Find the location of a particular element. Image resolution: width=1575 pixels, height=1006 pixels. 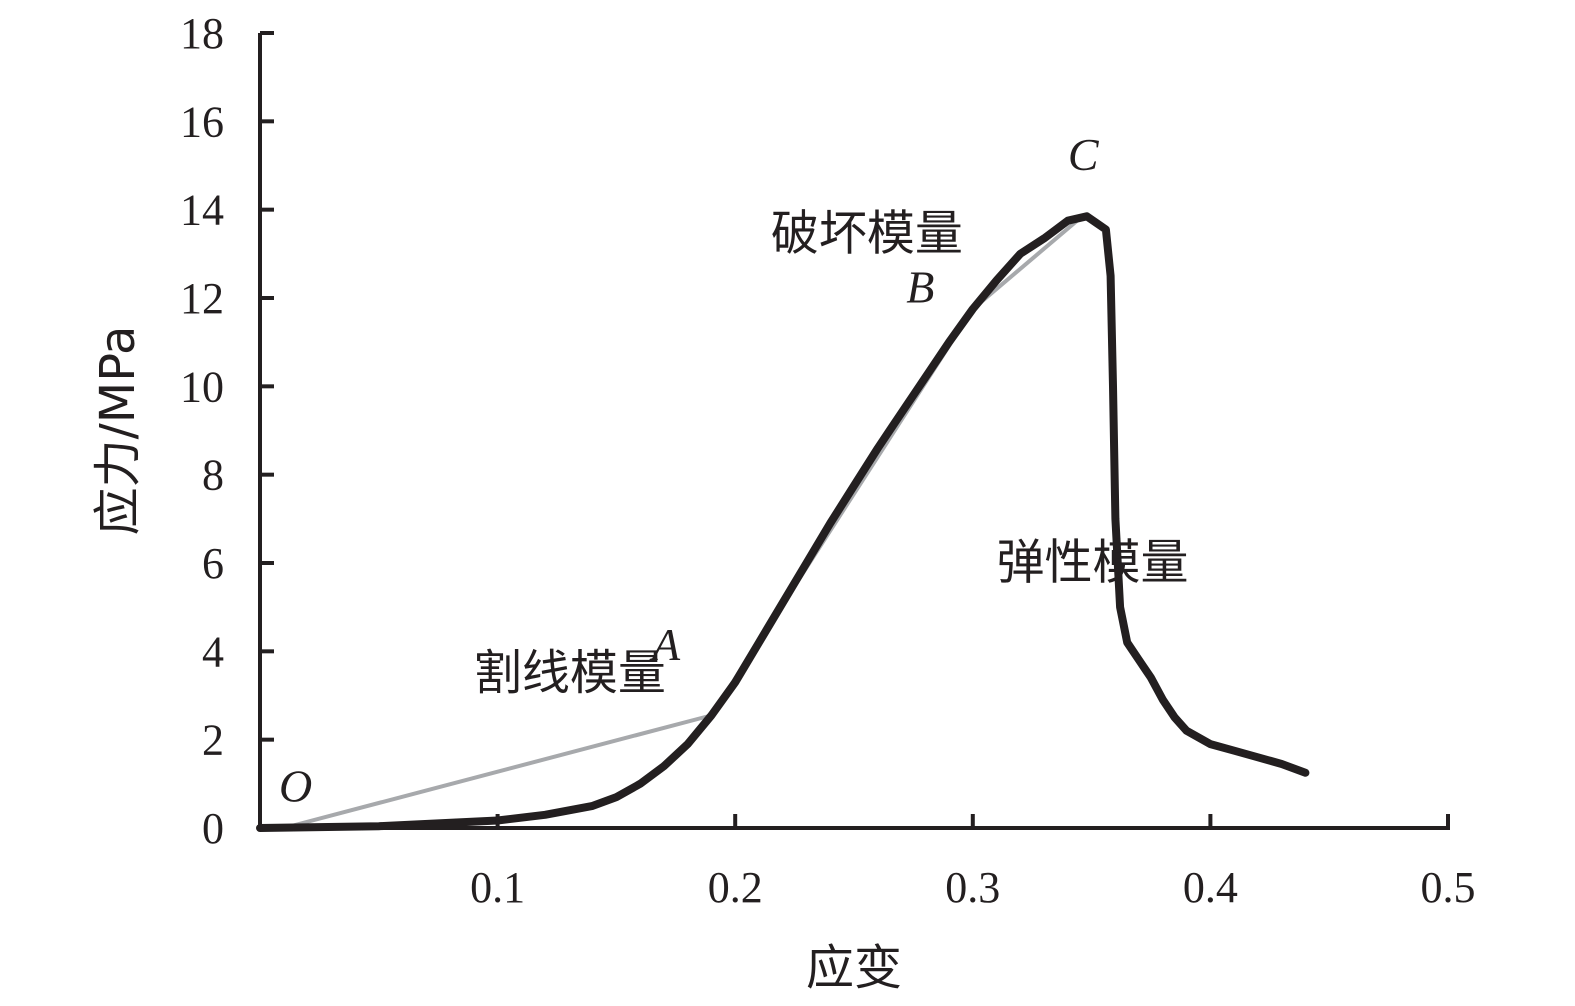

y-tick-label: 18 is located at coordinates (202, 33).